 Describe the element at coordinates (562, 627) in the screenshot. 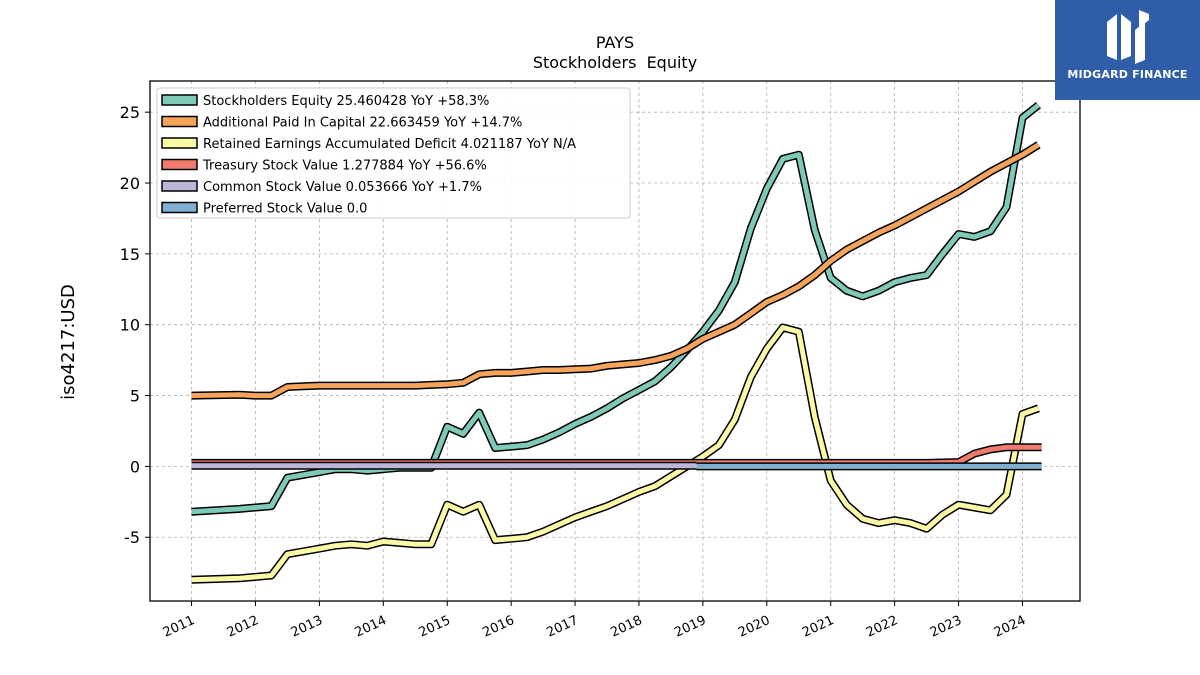

I see `x-tick-label: 2017` at that location.